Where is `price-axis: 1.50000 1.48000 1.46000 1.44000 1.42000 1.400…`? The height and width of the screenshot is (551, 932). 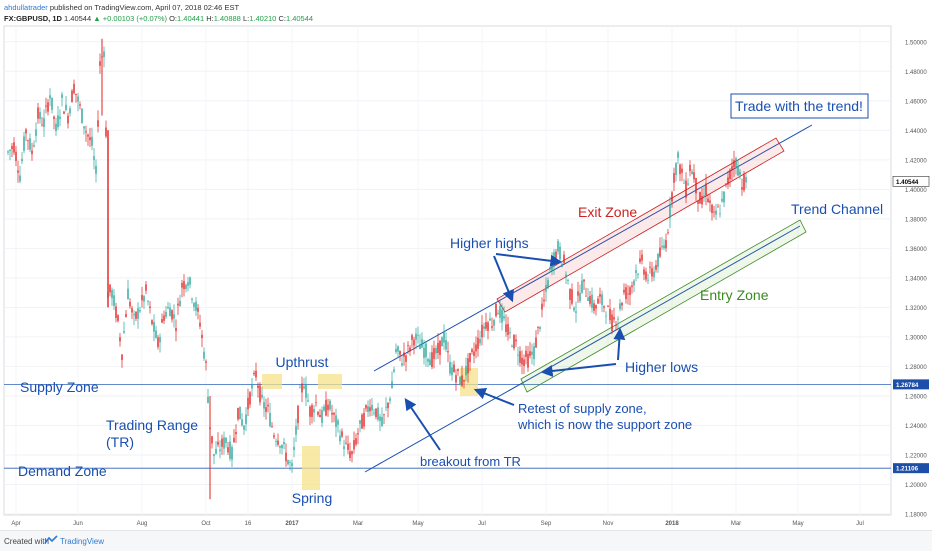
price-axis: 1.50000 1.48000 1.46000 1.44000 1.42000 1.400… is located at coordinates (911, 279).